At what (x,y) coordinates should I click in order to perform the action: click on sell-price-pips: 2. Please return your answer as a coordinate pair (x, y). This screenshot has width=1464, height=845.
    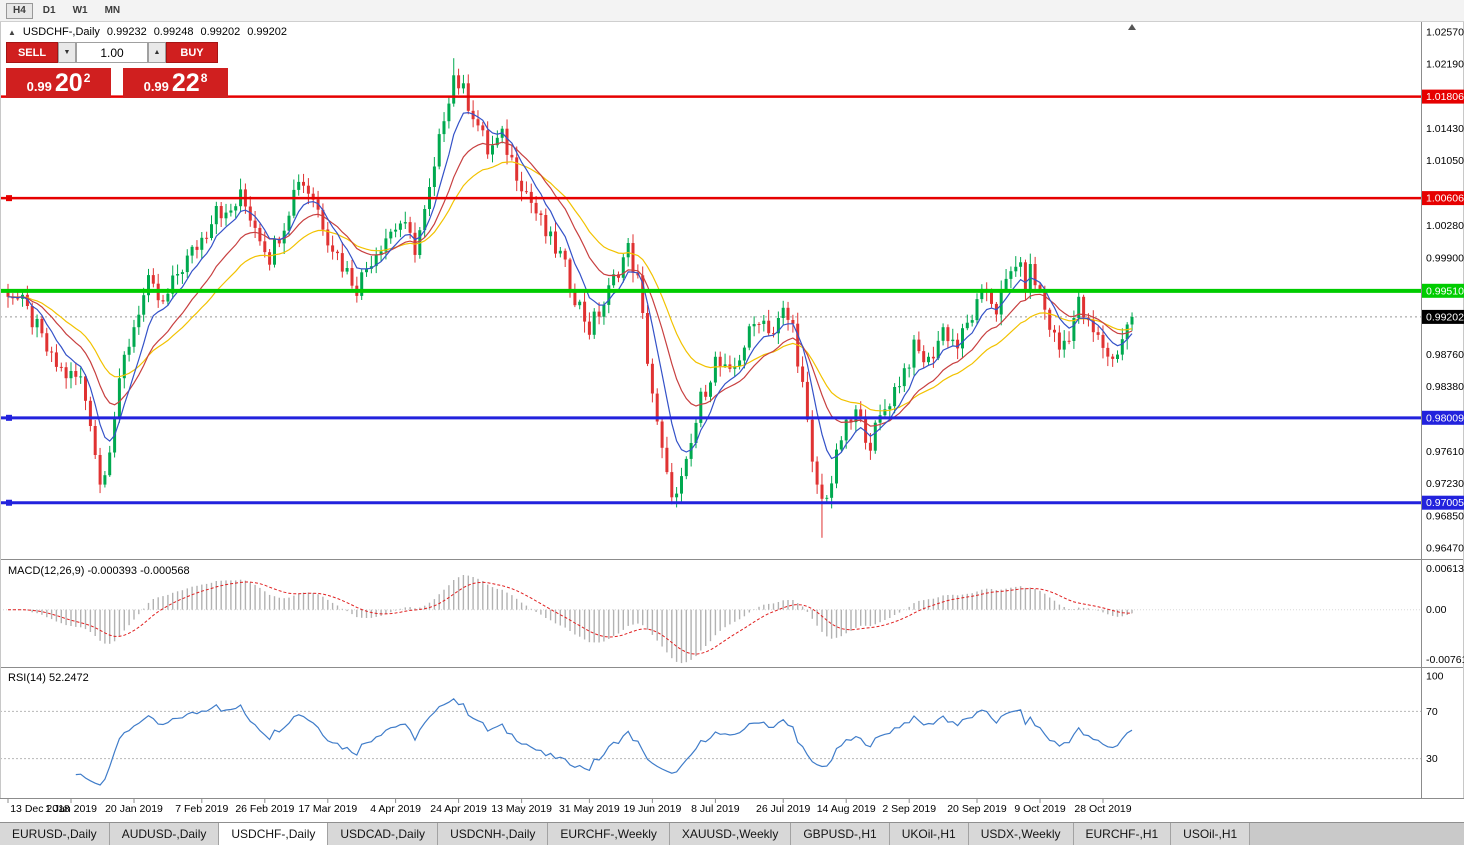
    Looking at the image, I should click on (87, 78).